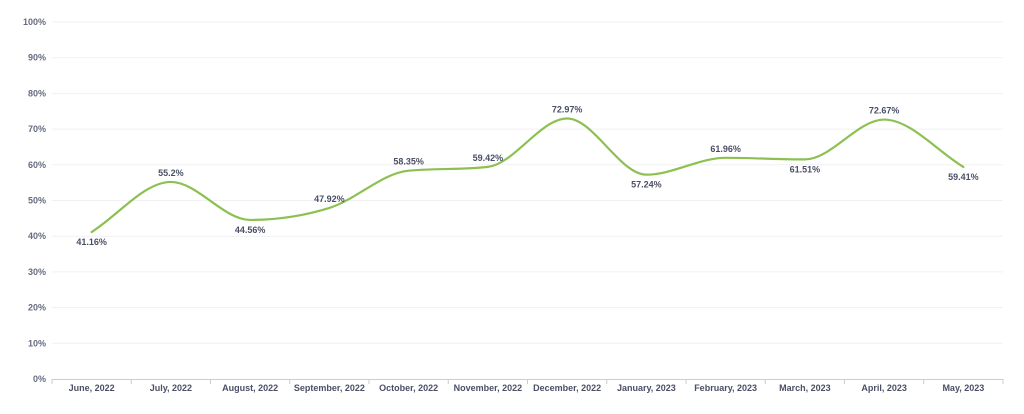 The height and width of the screenshot is (414, 1024). I want to click on x-tick-label: August, 2022, so click(250, 388).